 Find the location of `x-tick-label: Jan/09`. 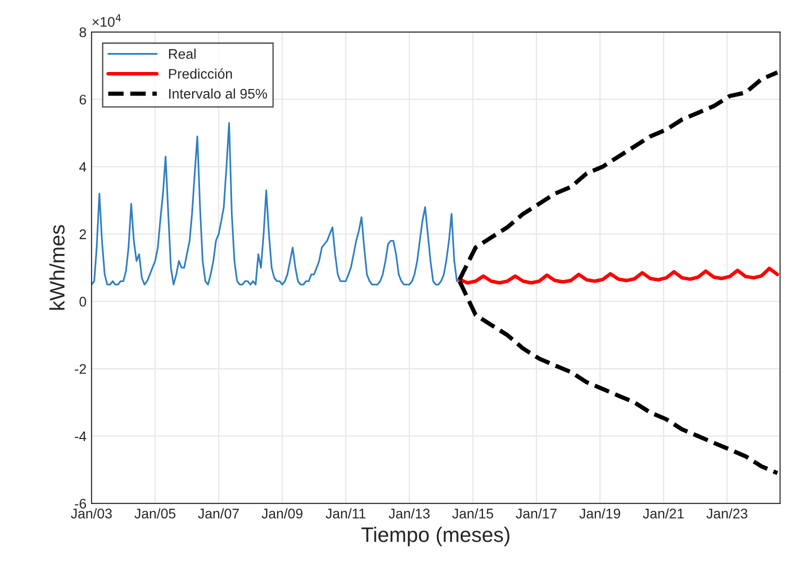

x-tick-label: Jan/09 is located at coordinates (282, 513).